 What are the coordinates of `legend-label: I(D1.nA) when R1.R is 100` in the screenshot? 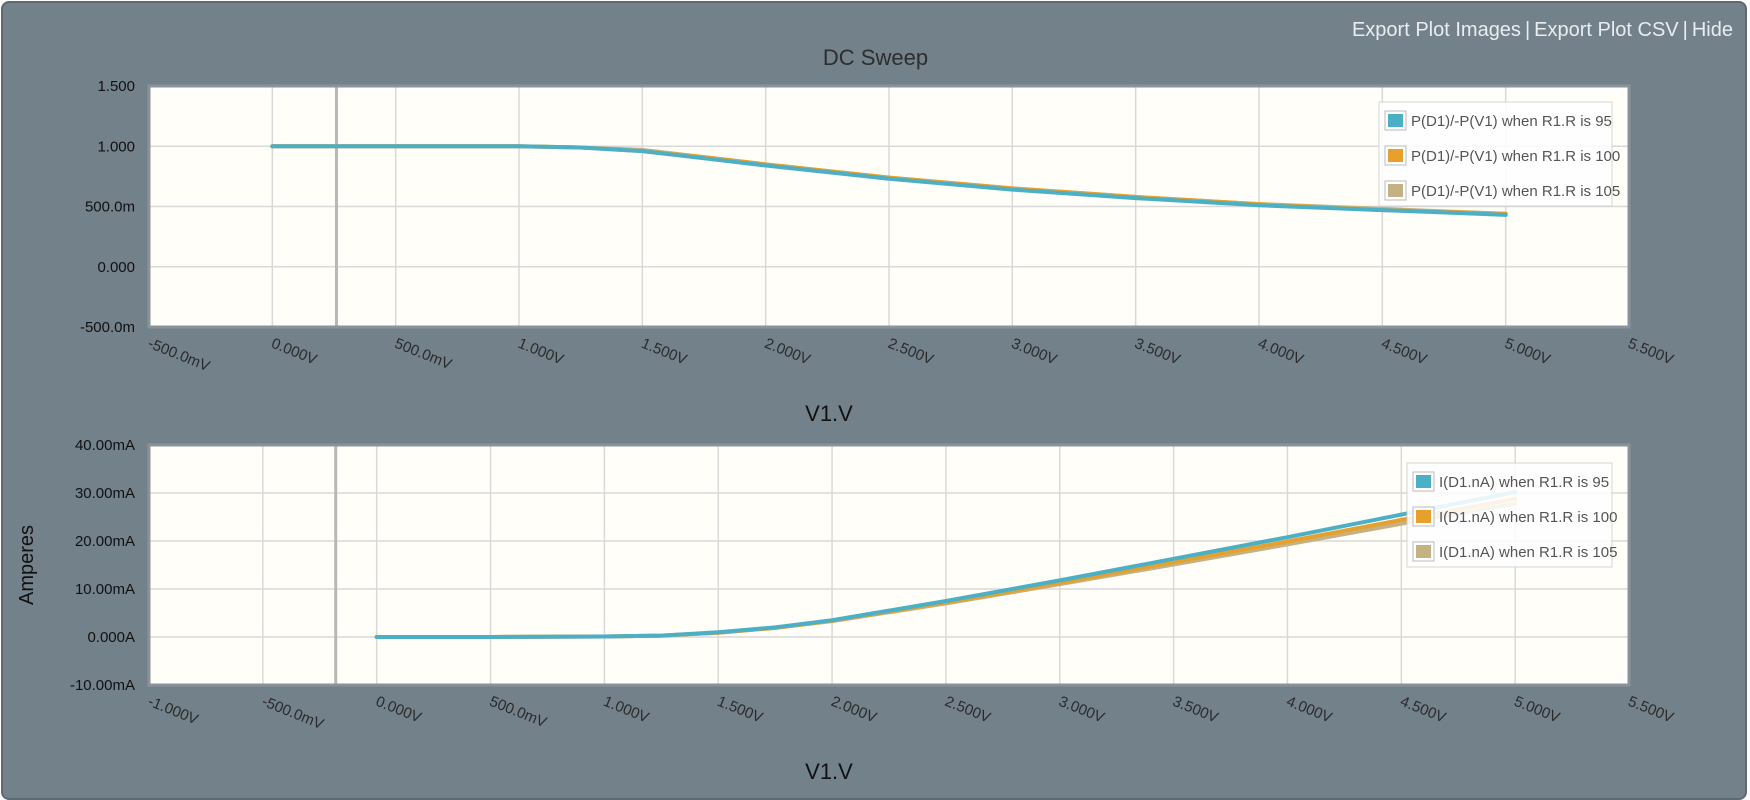 It's located at (1528, 517).